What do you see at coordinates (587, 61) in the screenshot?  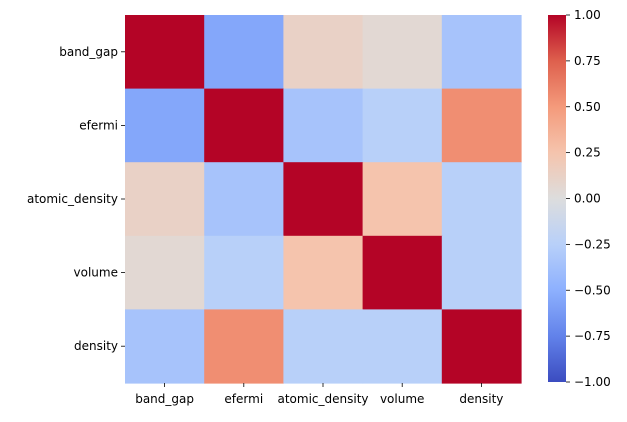 I see `colorbar-tick-label: 0.75` at bounding box center [587, 61].